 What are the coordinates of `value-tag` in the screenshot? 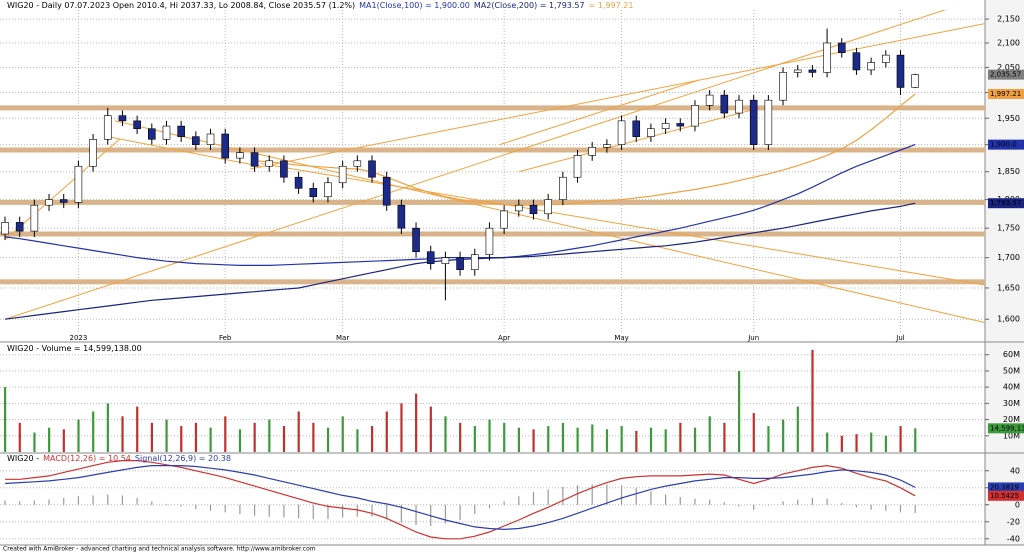 It's located at (1006, 144).